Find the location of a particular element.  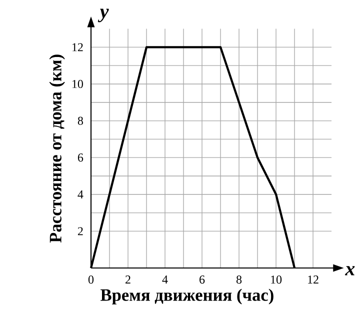

y-axis-title: Расстояние от дома (км) is located at coordinates (57, 148).